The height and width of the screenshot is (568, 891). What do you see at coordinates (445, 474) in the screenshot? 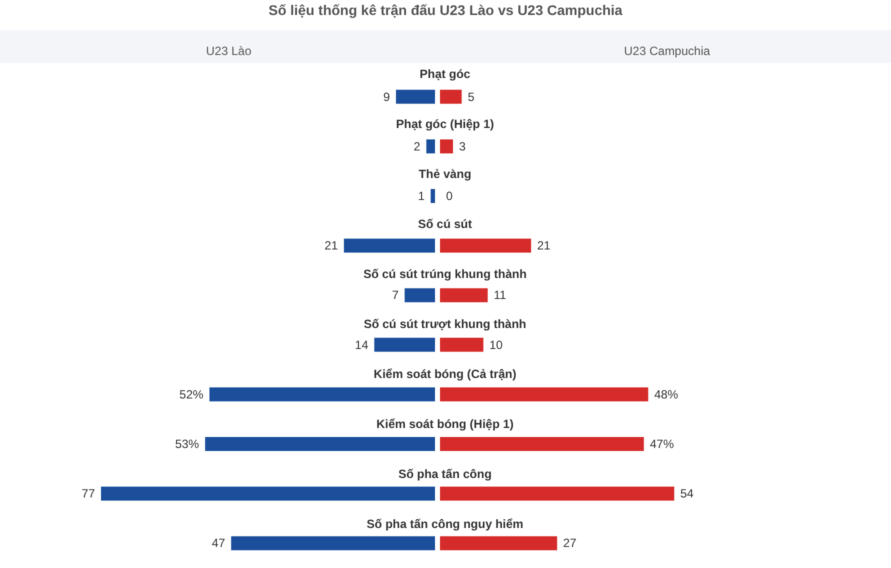
I see `y-tick-label: Số pha tấn công` at bounding box center [445, 474].